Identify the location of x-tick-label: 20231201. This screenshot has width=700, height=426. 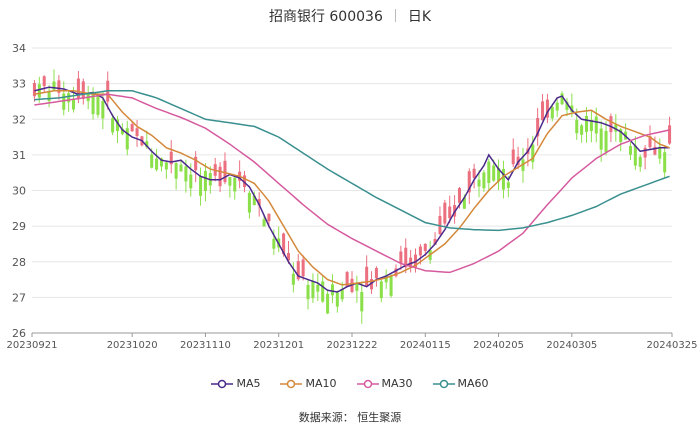
(278, 345).